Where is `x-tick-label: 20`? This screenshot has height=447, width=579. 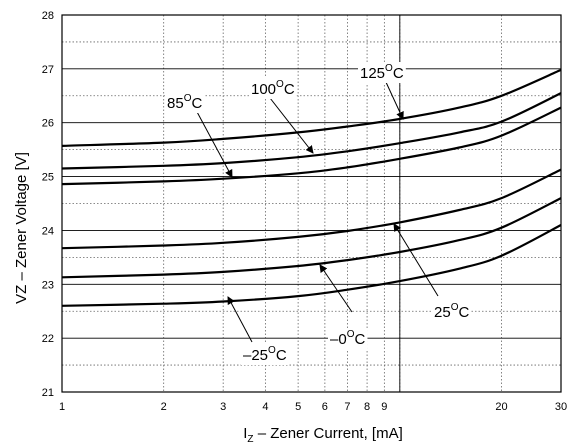 x-tick-label: 20 is located at coordinates (501, 407).